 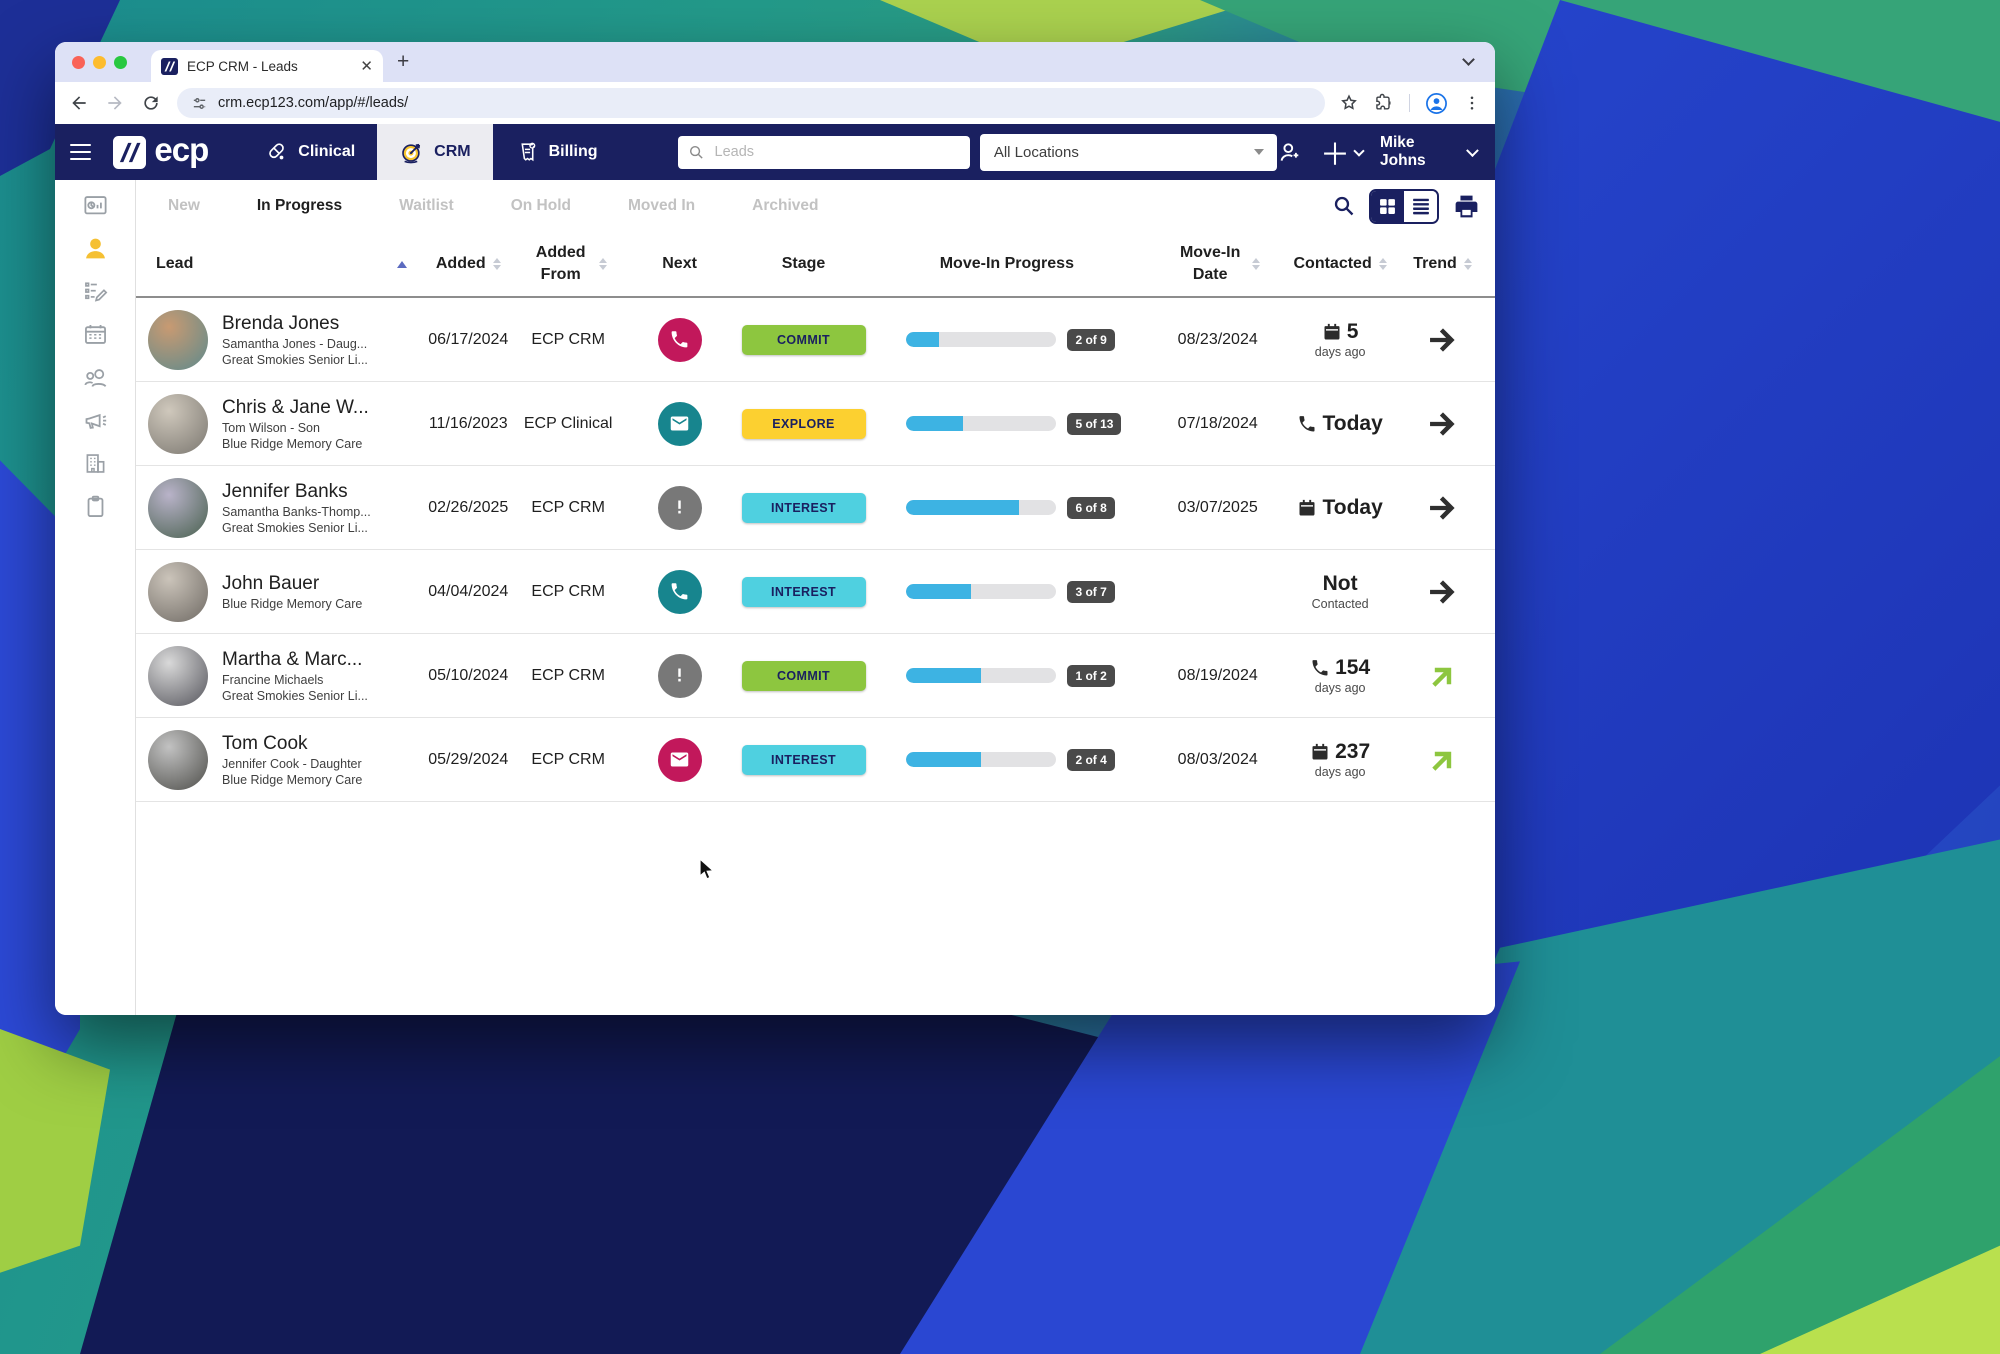 What do you see at coordinates (1384, 103) in the screenshot?
I see `extensions-icon` at bounding box center [1384, 103].